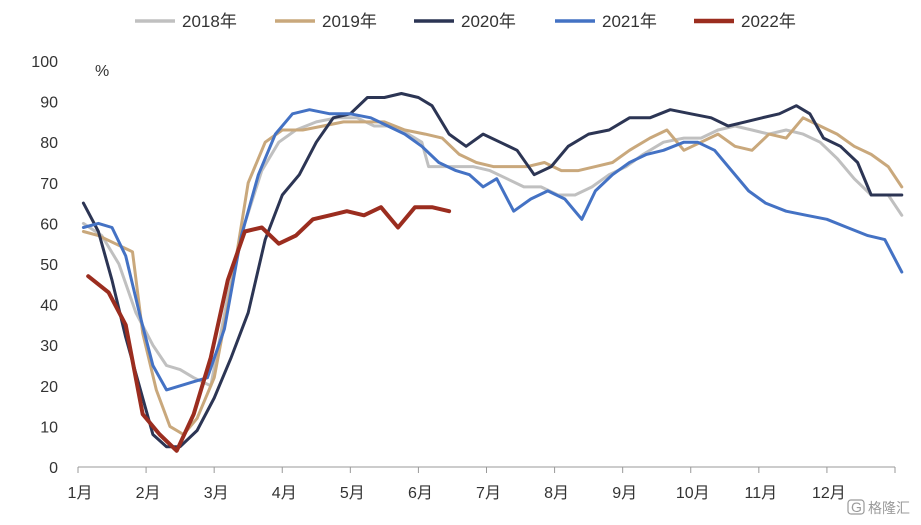 The width and height of the screenshot is (921, 525). I want to click on x-tick-label: 11月, so click(761, 493).